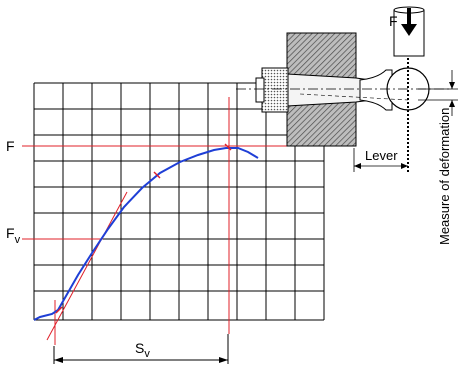 This screenshot has width=459, height=373. Describe the element at coordinates (275, 90) in the screenshot. I see `nut` at that location.